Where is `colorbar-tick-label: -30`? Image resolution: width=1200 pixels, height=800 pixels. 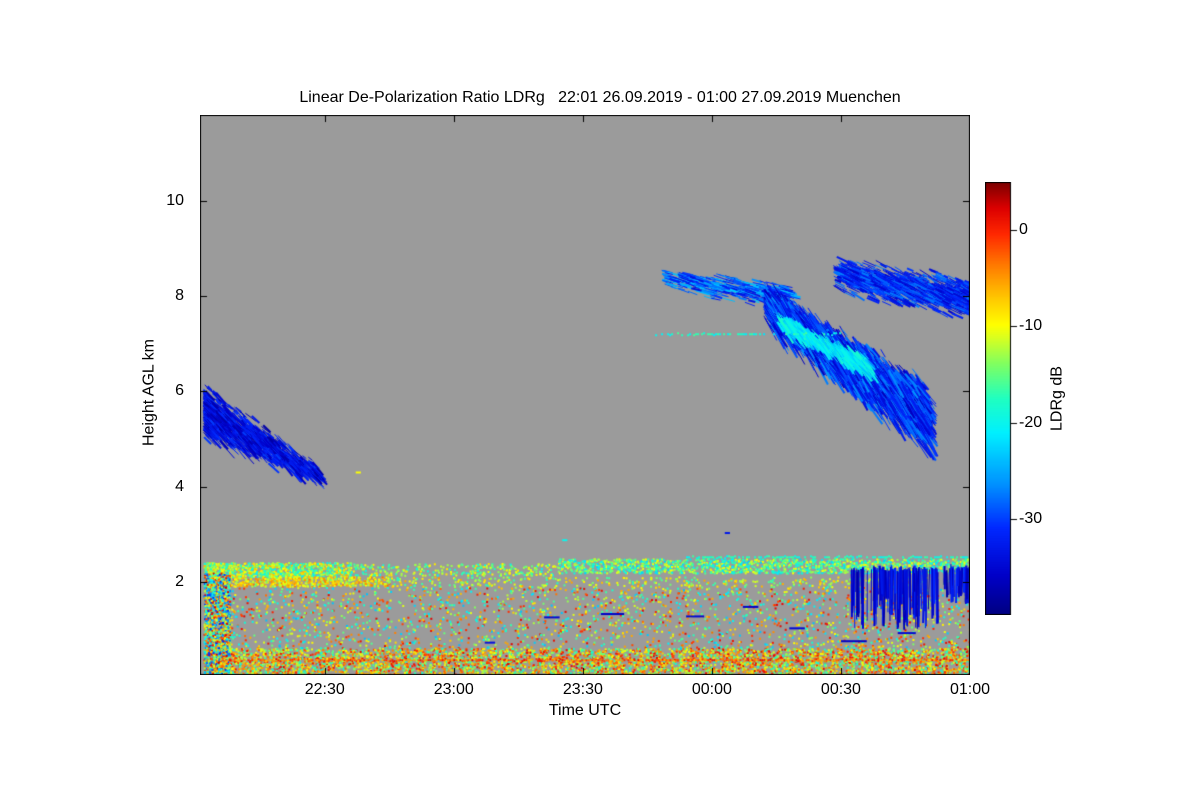 colorbar-tick-label: -30 is located at coordinates (1031, 518).